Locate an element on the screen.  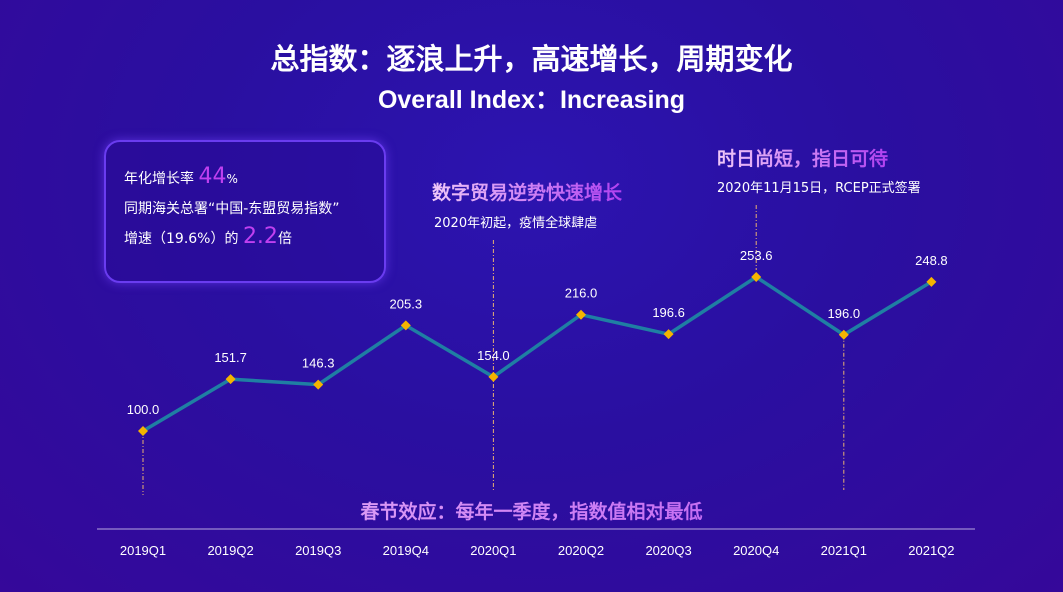
x-tick-label-2021Q1: 2021Q1 is located at coordinates (844, 550).